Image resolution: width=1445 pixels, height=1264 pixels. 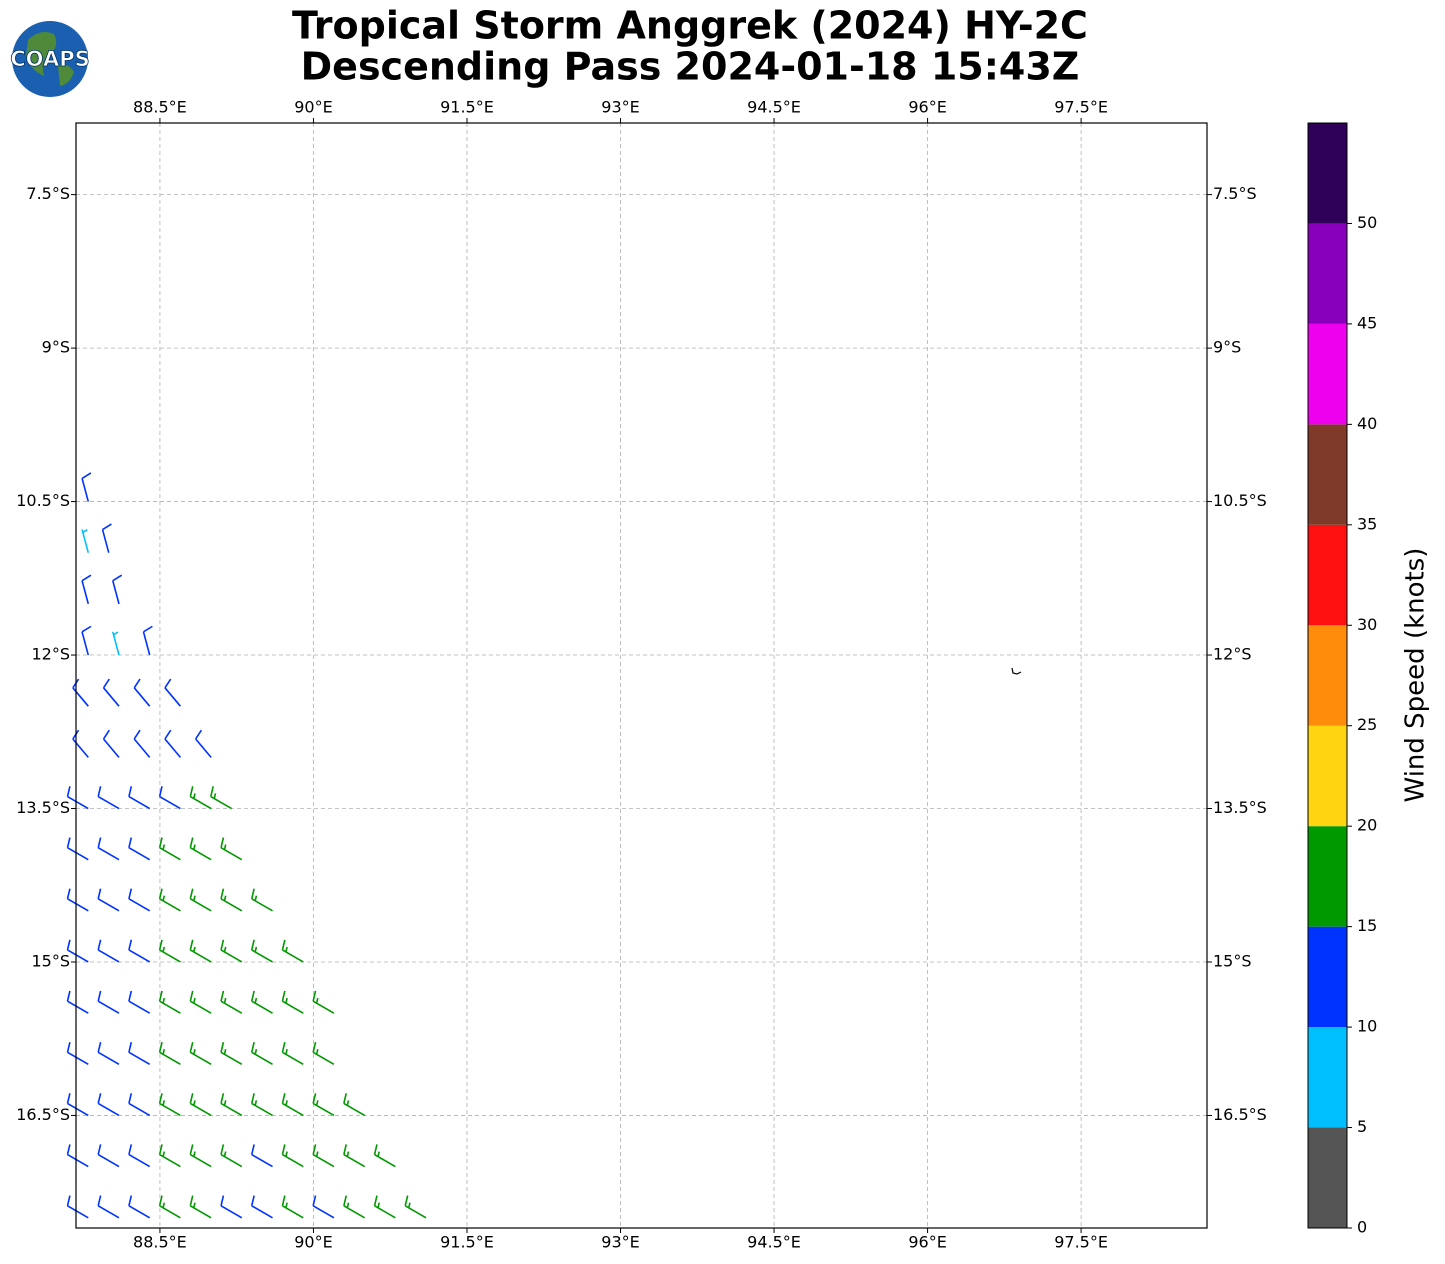 What do you see at coordinates (50, 59) in the screenshot?
I see `logo-land` at bounding box center [50, 59].